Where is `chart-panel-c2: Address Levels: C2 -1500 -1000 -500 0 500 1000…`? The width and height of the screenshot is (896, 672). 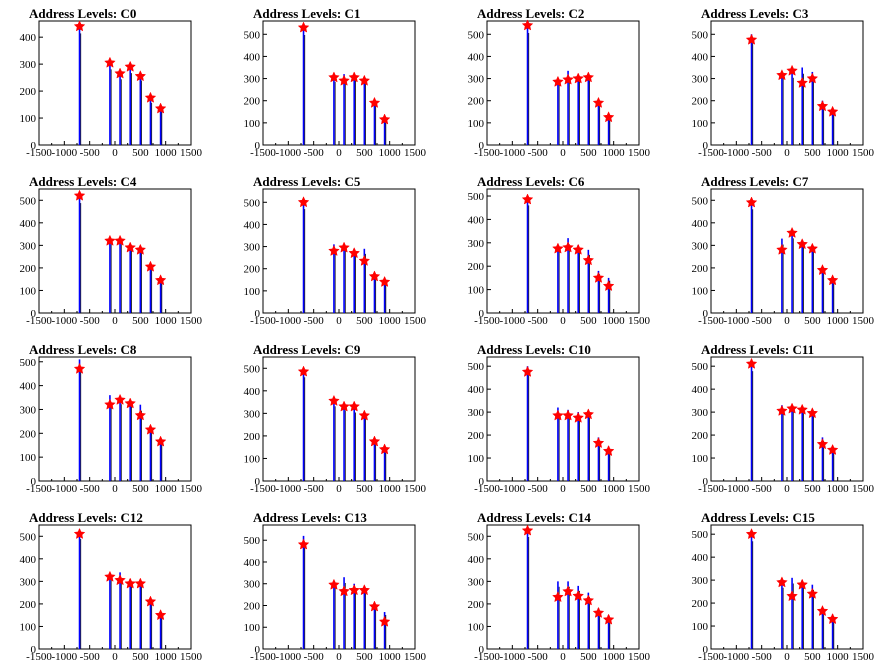 chart-panel-c2: Address Levels: C2 -1500 -1000 -500 0 500 1000… is located at coordinates (560, 84).